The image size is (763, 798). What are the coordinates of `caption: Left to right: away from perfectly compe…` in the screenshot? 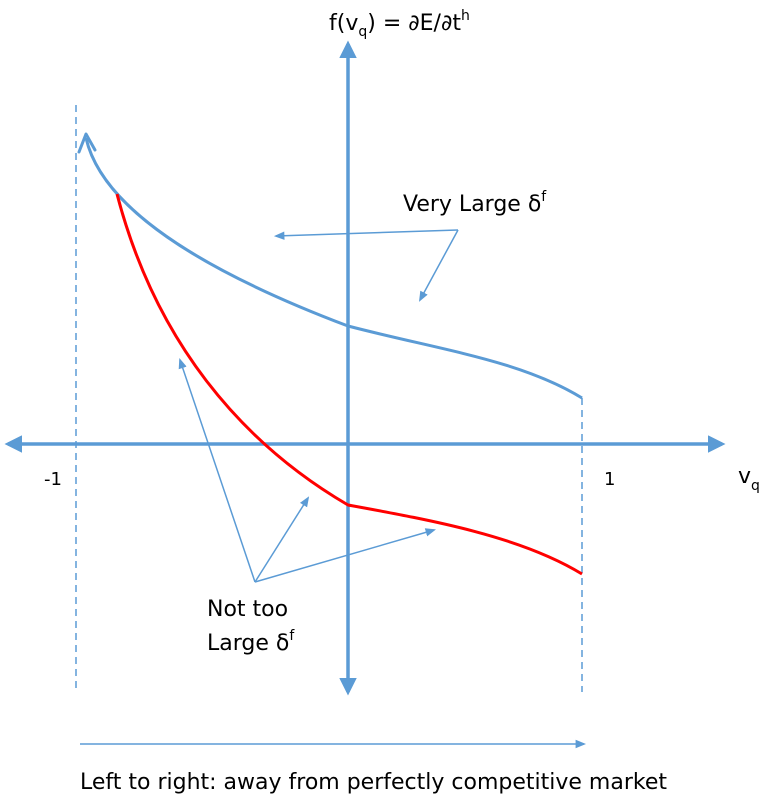 It's located at (373, 782).